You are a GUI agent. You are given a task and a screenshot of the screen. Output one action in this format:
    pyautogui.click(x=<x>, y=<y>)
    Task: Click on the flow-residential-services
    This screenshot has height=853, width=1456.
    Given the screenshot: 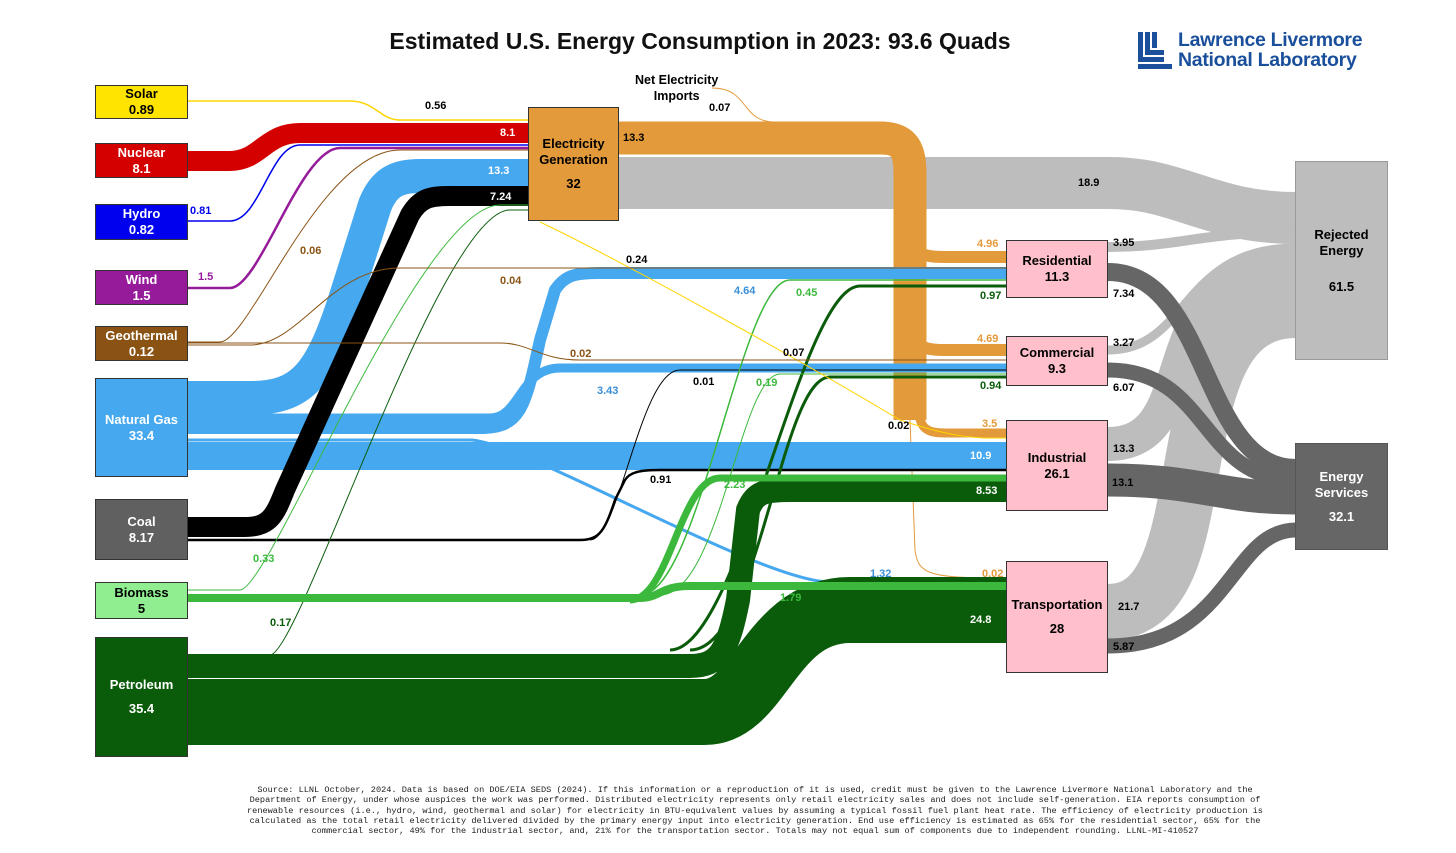 What is the action you would take?
    pyautogui.click(x=1202, y=370)
    